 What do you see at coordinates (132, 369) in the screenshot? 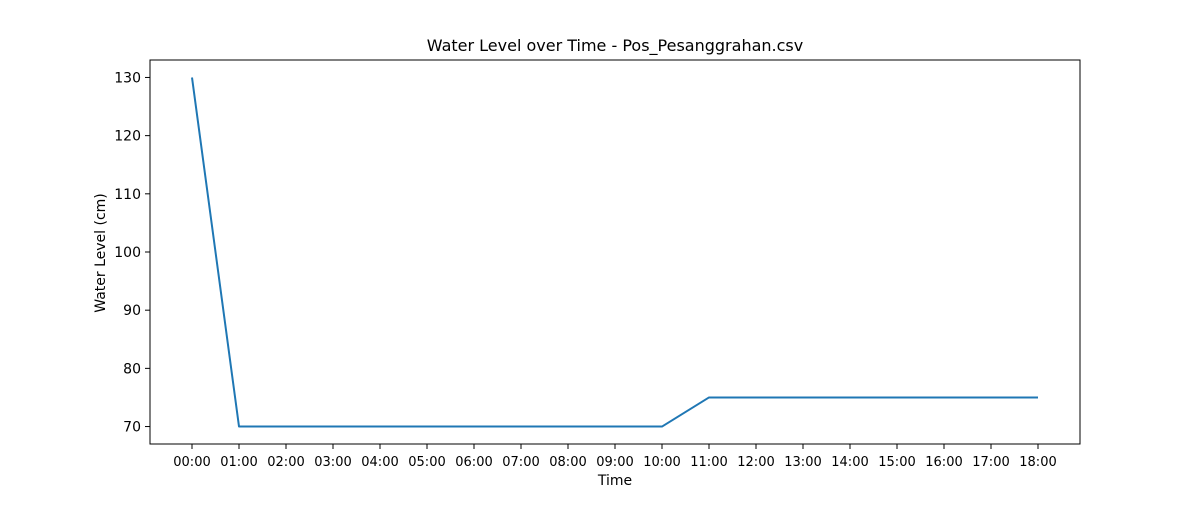
I see `y-tick-label: 80` at bounding box center [132, 369].